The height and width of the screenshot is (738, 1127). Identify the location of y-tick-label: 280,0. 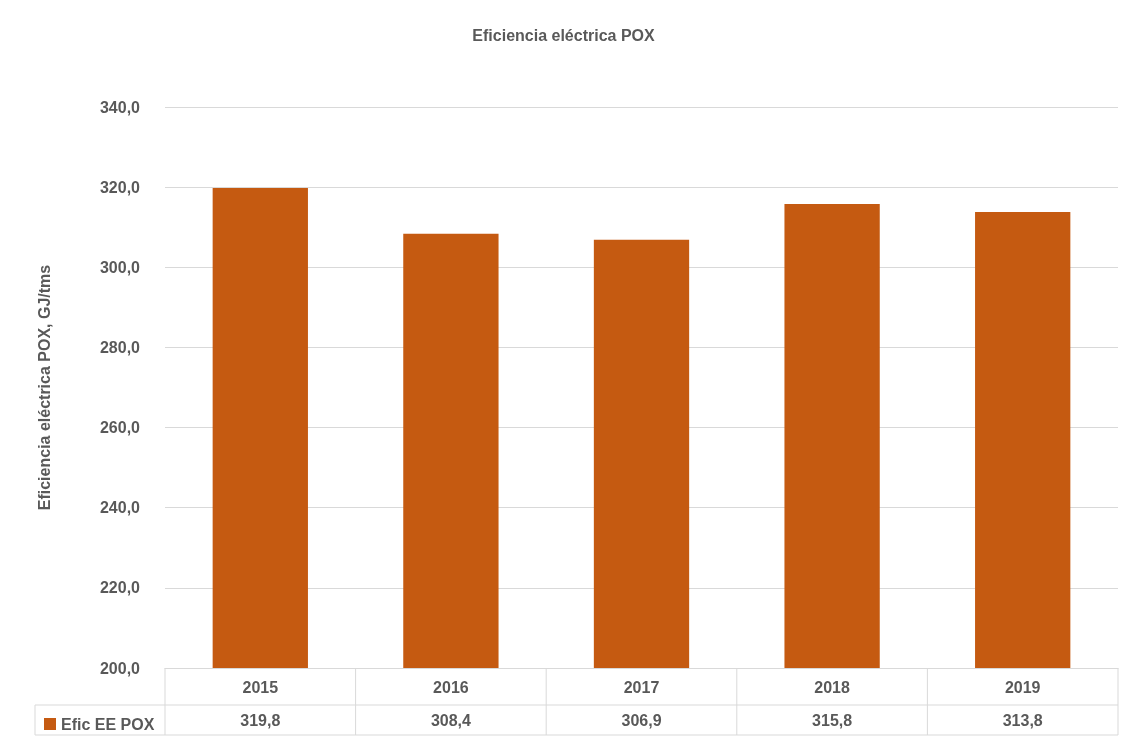
(120, 347).